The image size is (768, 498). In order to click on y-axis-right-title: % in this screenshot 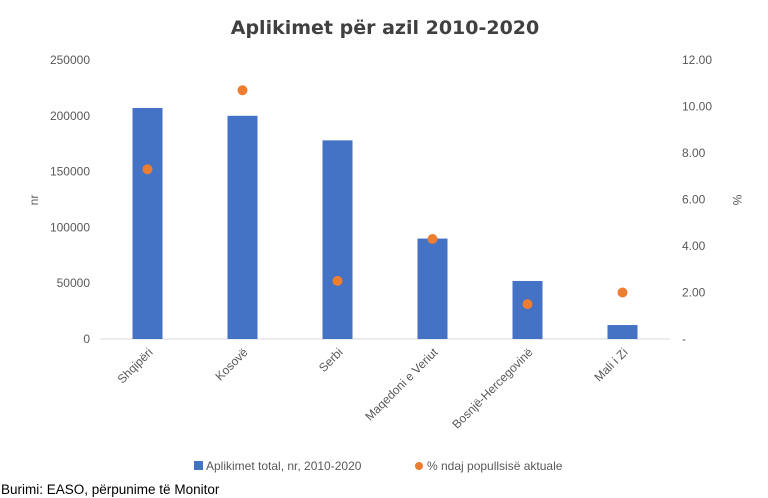, I will do `click(737, 200)`.